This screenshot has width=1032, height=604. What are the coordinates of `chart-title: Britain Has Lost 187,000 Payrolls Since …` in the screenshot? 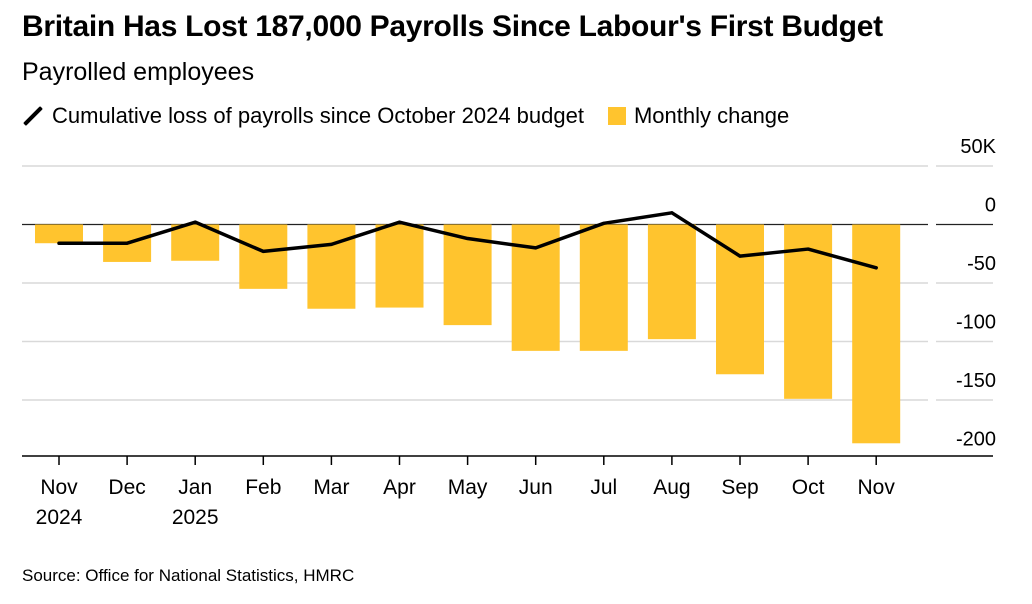 It's located at (452, 26).